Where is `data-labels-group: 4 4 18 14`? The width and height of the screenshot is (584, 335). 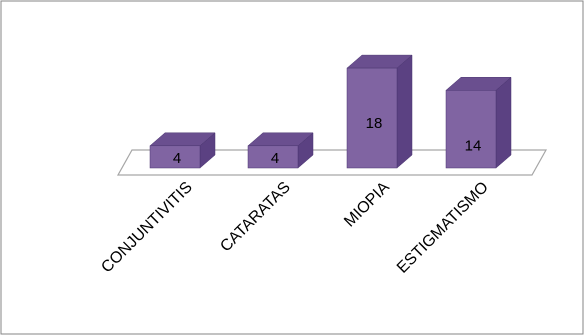 data-labels-group: 4 4 18 14 is located at coordinates (327, 141).